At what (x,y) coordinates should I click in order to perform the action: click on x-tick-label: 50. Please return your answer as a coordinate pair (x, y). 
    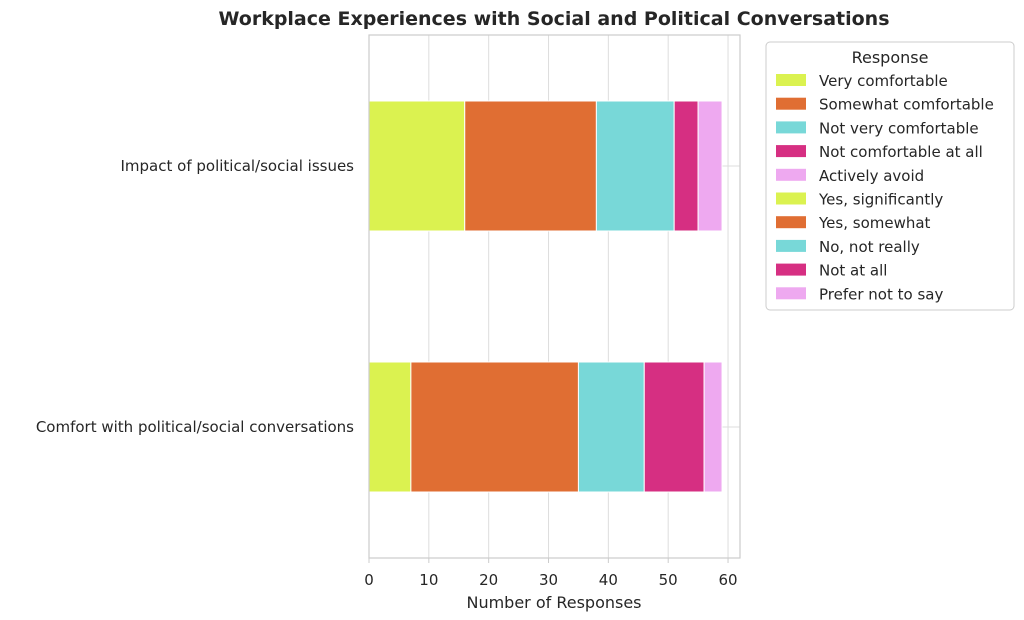
    Looking at the image, I should click on (668, 580).